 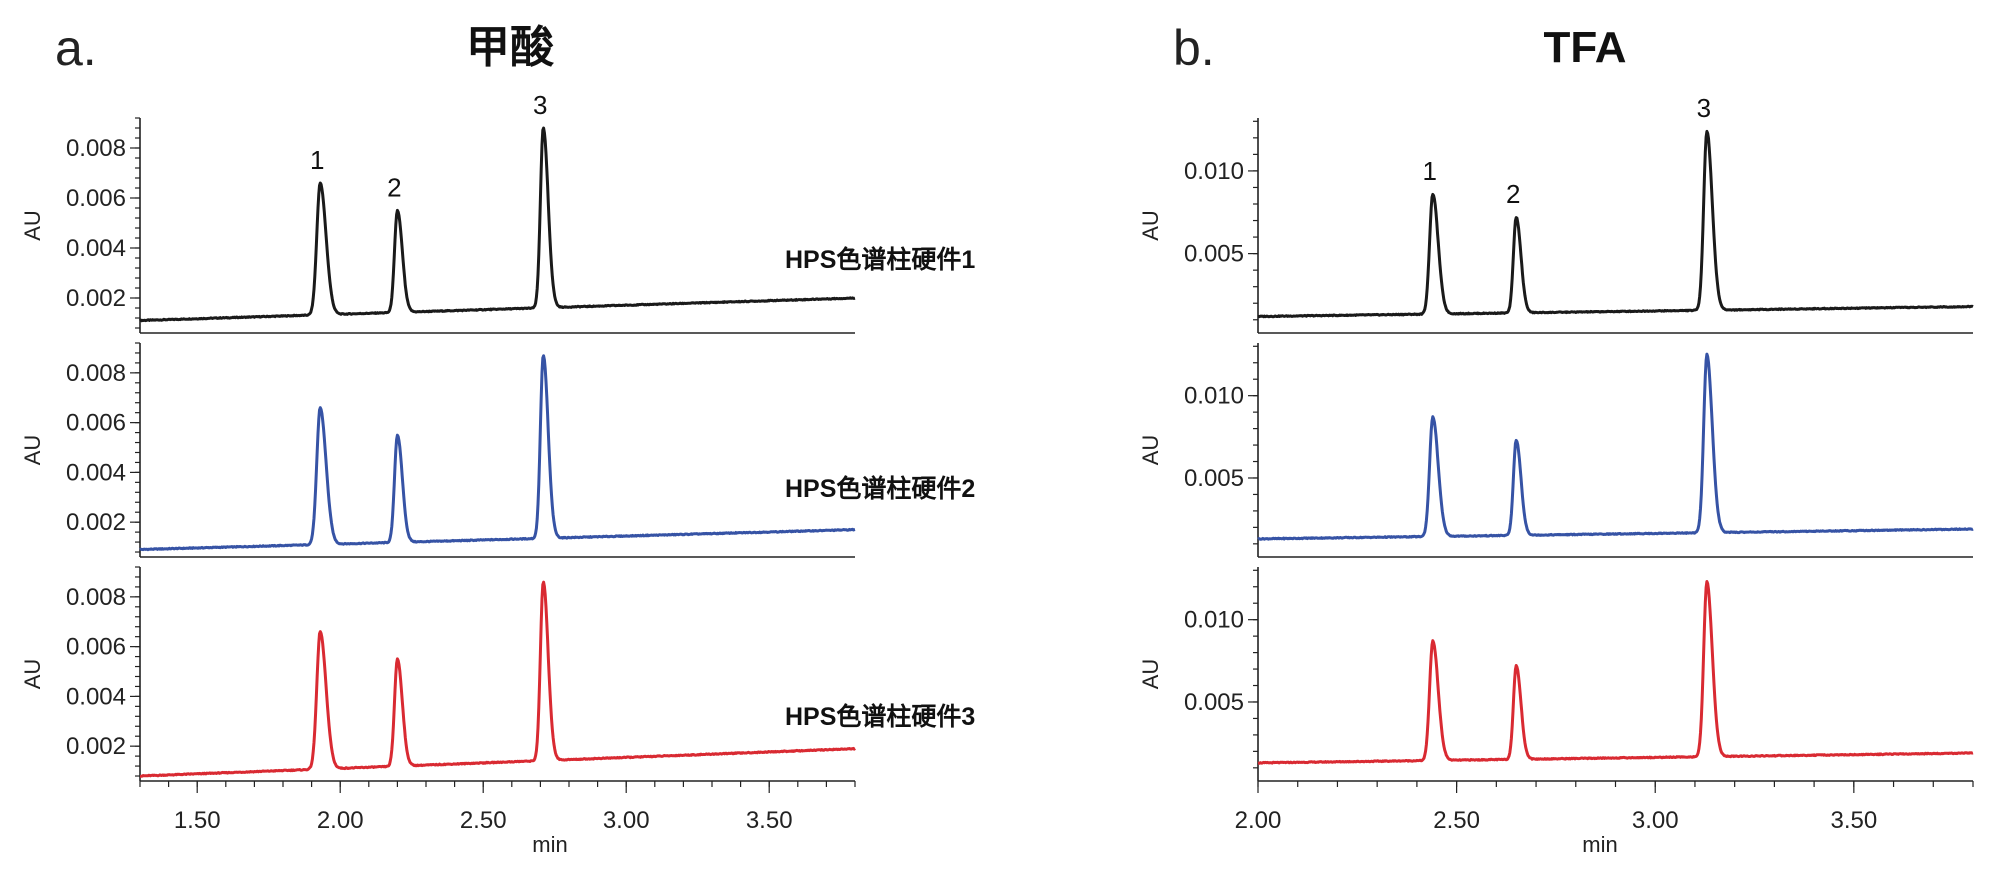 I want to click on panel-title: TFA, so click(x=1584, y=47).